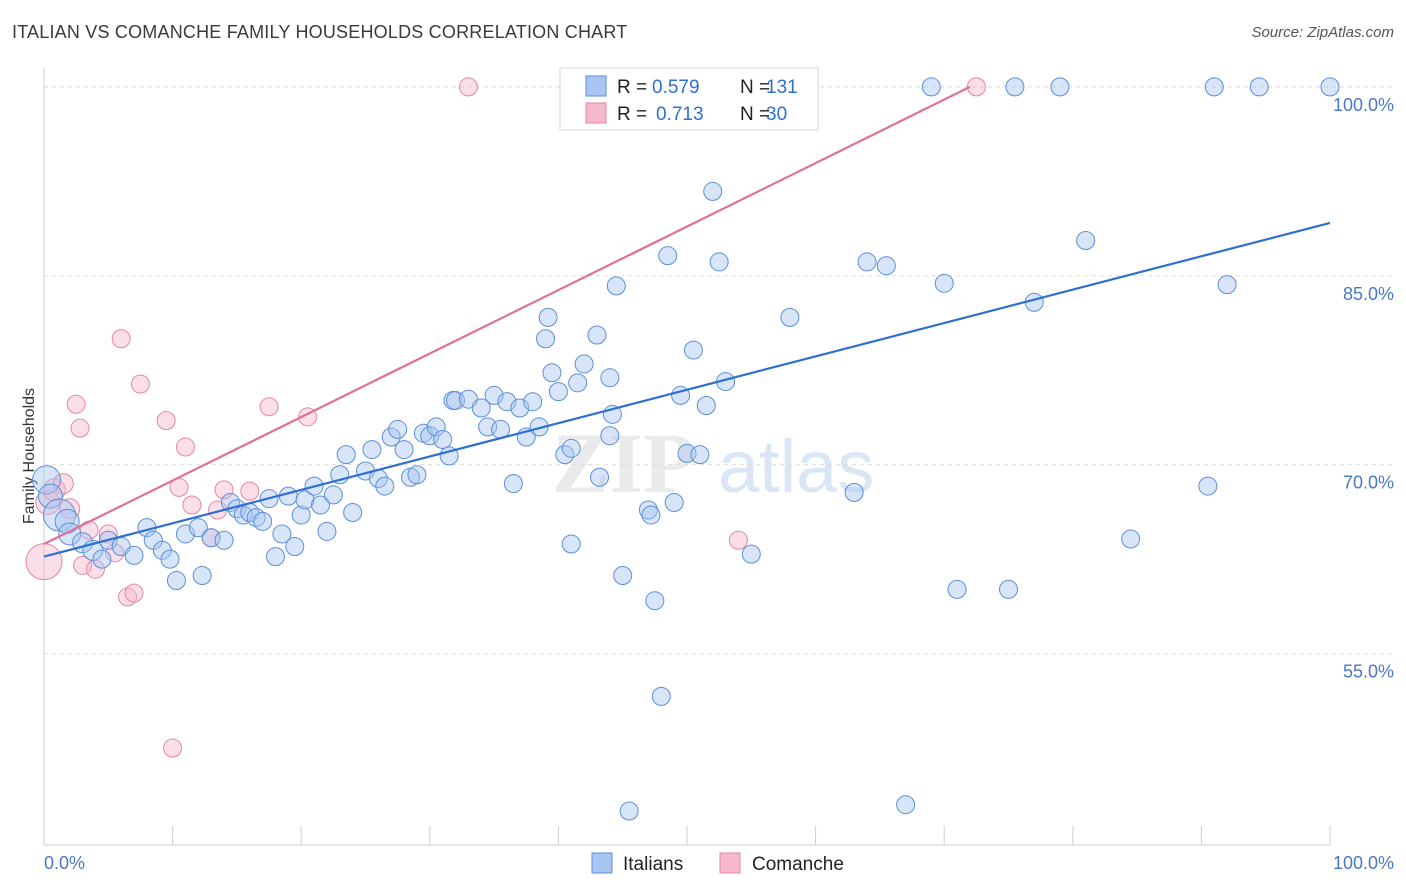  Describe the element at coordinates (755, 87) in the screenshot. I see `legend-italians-n-label: N =` at that location.